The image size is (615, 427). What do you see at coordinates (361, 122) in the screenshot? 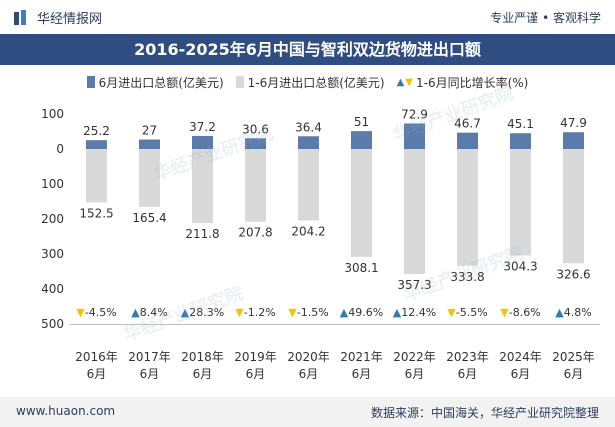
I see `monthly-value-label: 51` at bounding box center [361, 122].